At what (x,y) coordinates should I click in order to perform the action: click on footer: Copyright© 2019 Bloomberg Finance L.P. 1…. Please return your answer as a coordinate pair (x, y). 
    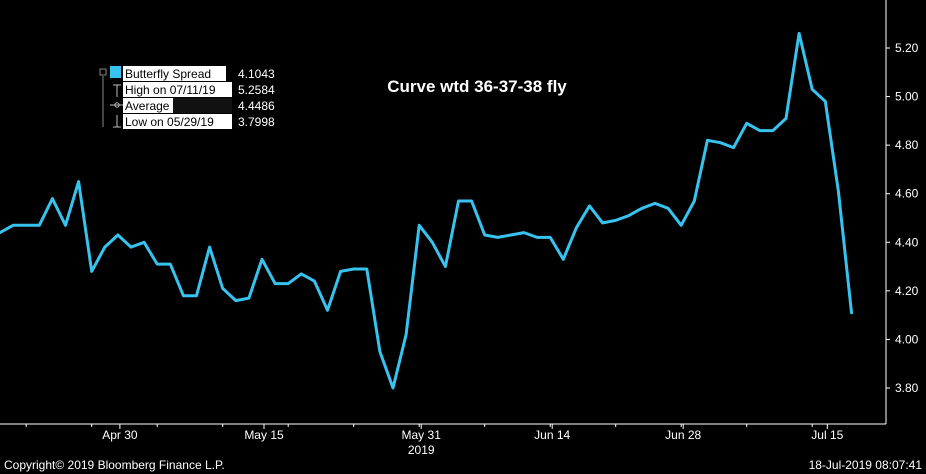
    Looking at the image, I should click on (463, 465).